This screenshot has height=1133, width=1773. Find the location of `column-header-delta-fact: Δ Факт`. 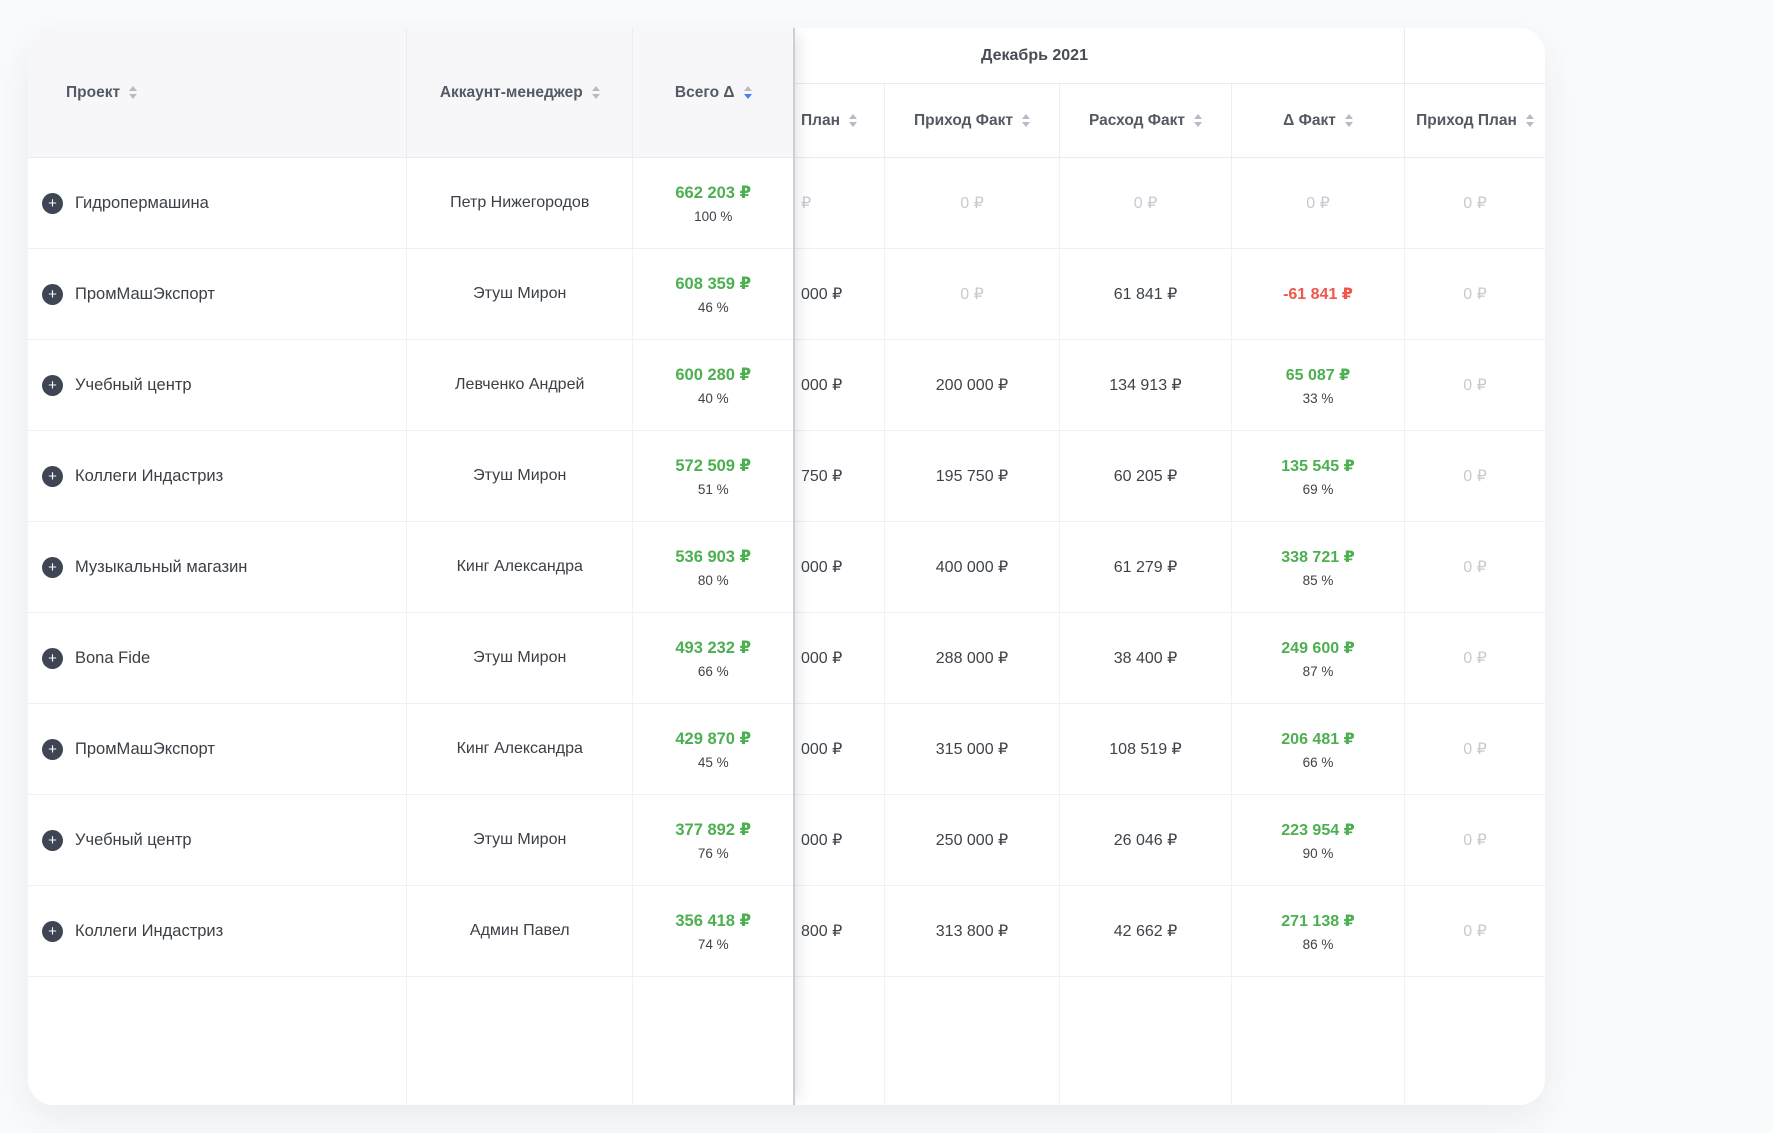

column-header-delta-fact: Δ Факт is located at coordinates (1318, 120).